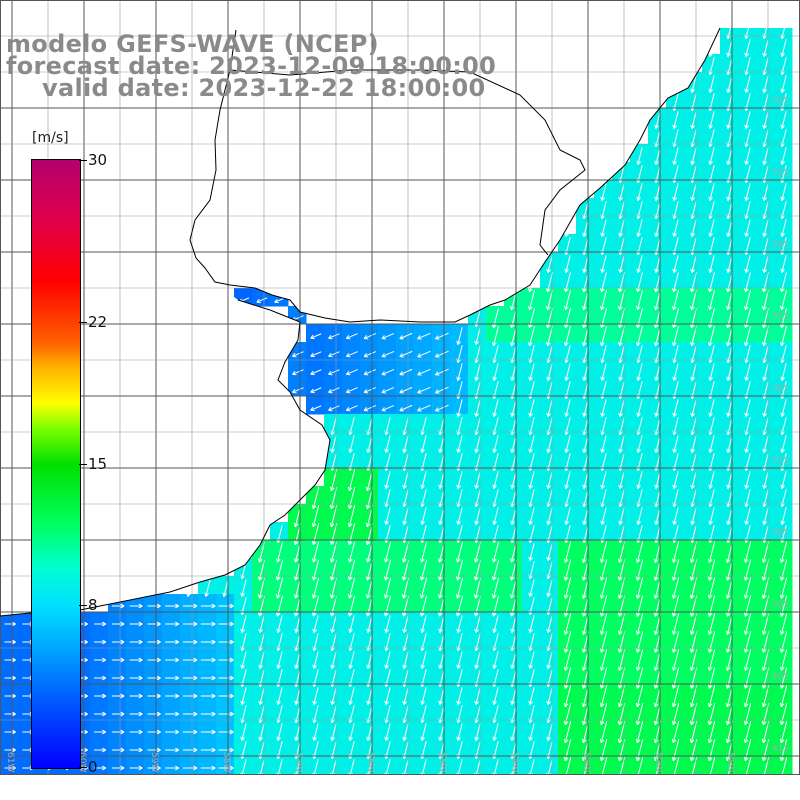 This screenshot has height=800, width=800. What do you see at coordinates (56, 464) in the screenshot?
I see `colorbar` at bounding box center [56, 464].